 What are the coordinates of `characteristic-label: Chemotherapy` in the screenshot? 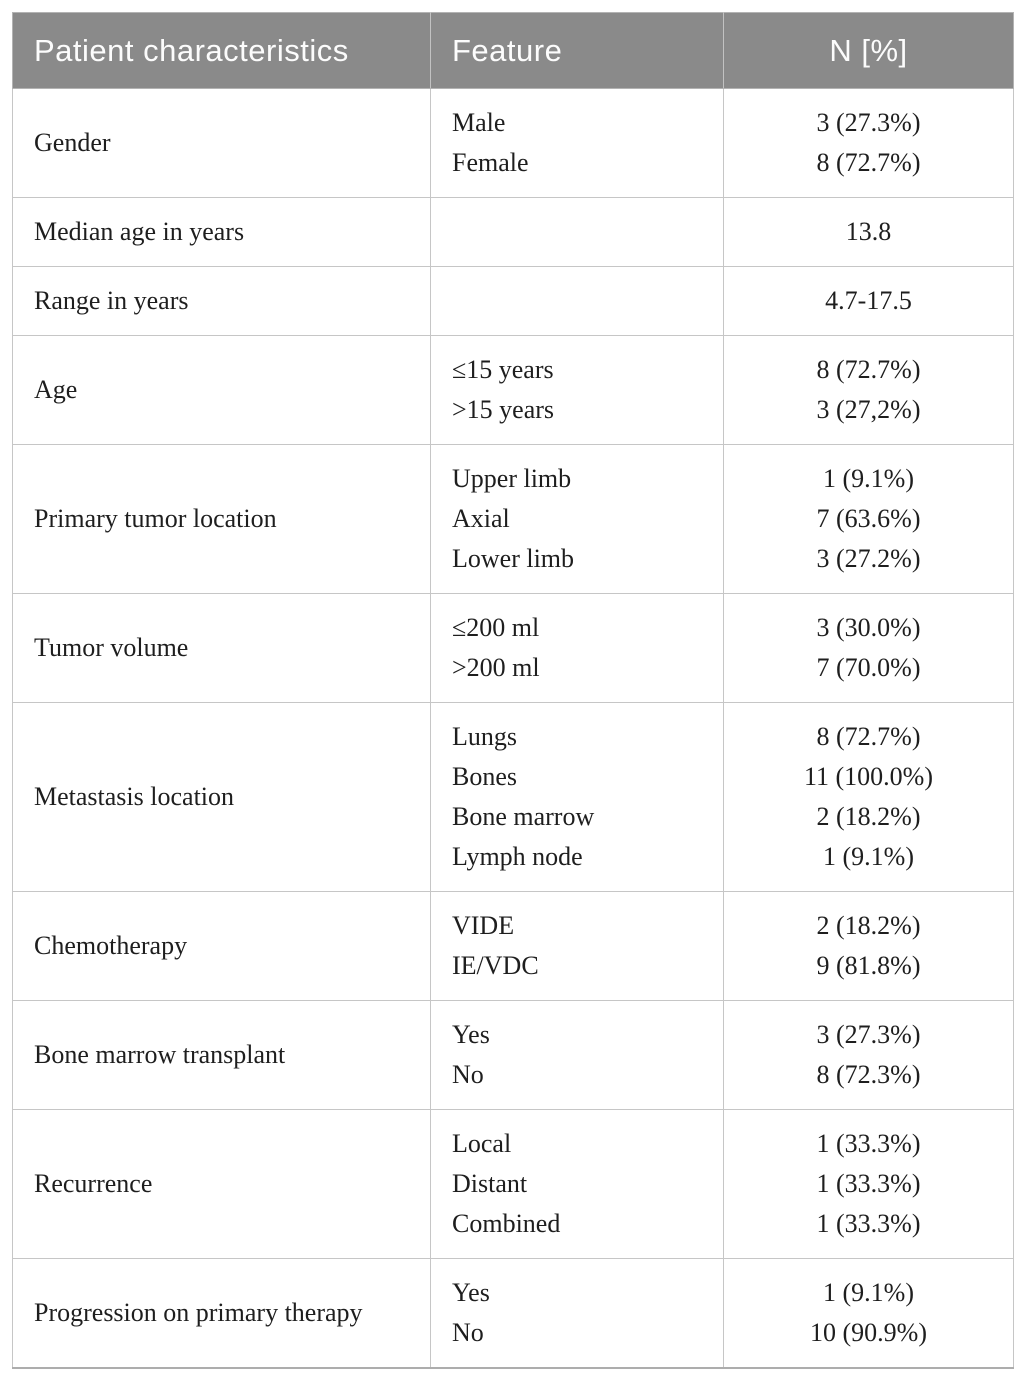 It's located at (111, 945).